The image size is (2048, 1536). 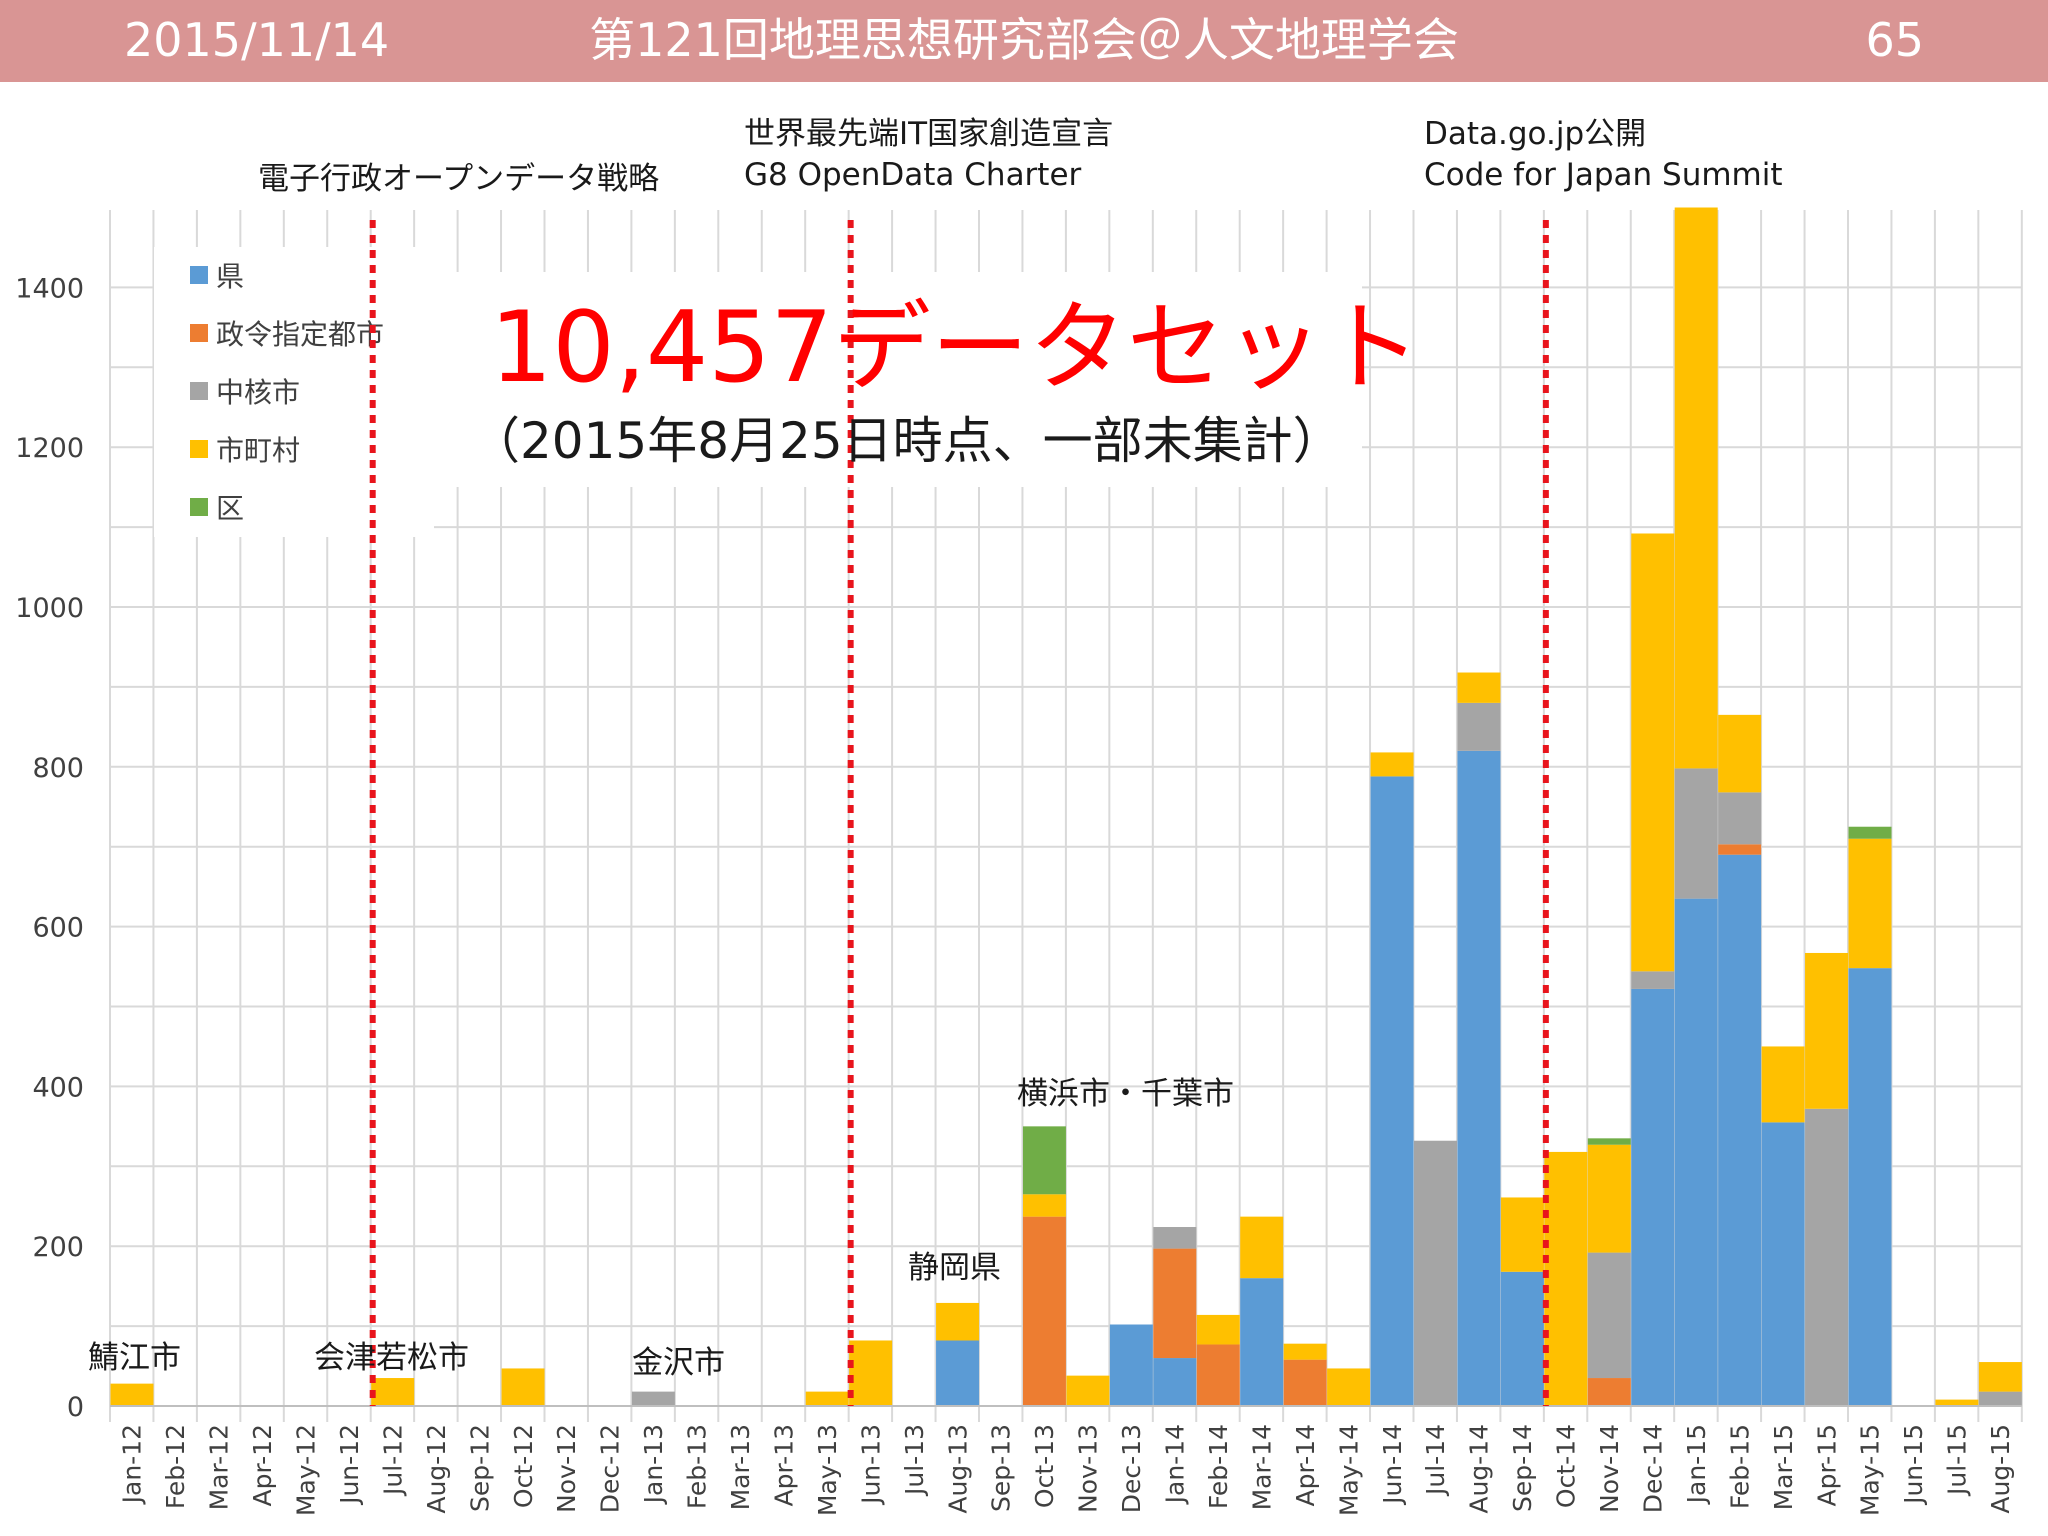 What do you see at coordinates (1696, 1464) in the screenshot?
I see `x-tick-label: Jan-15` at bounding box center [1696, 1464].